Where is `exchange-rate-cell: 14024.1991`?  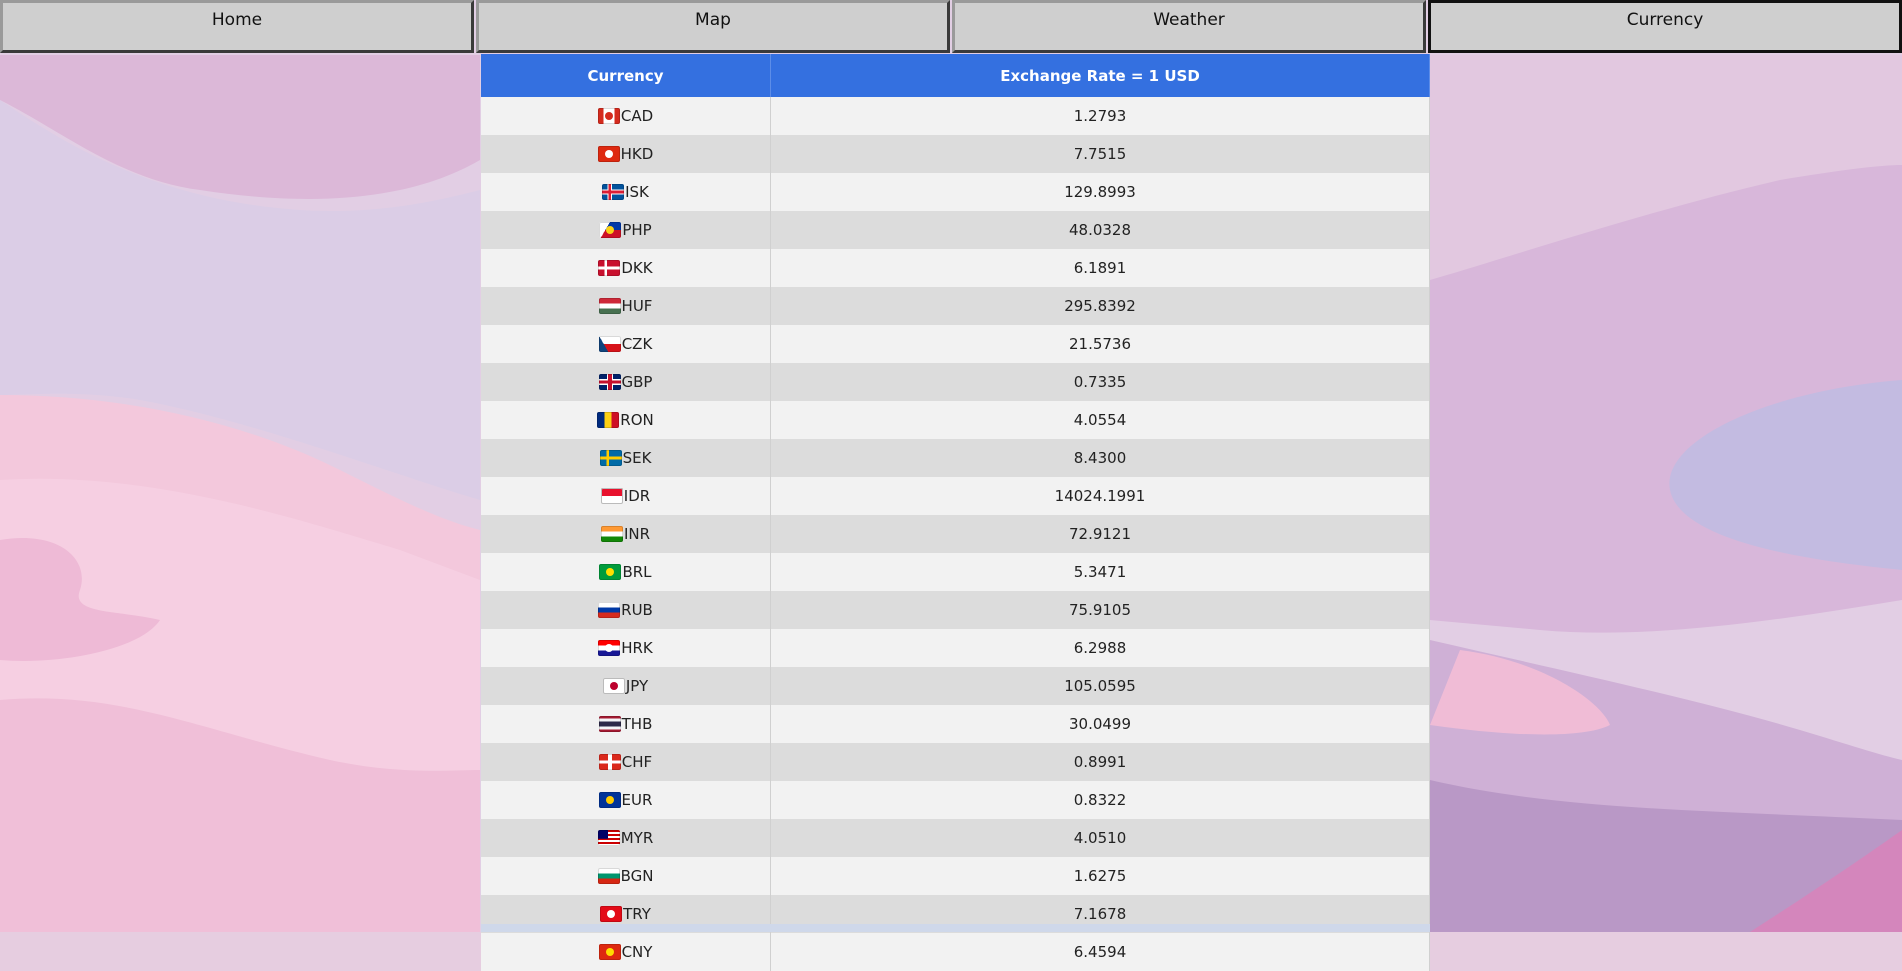
exchange-rate-cell: 14024.1991 is located at coordinates (1100, 496).